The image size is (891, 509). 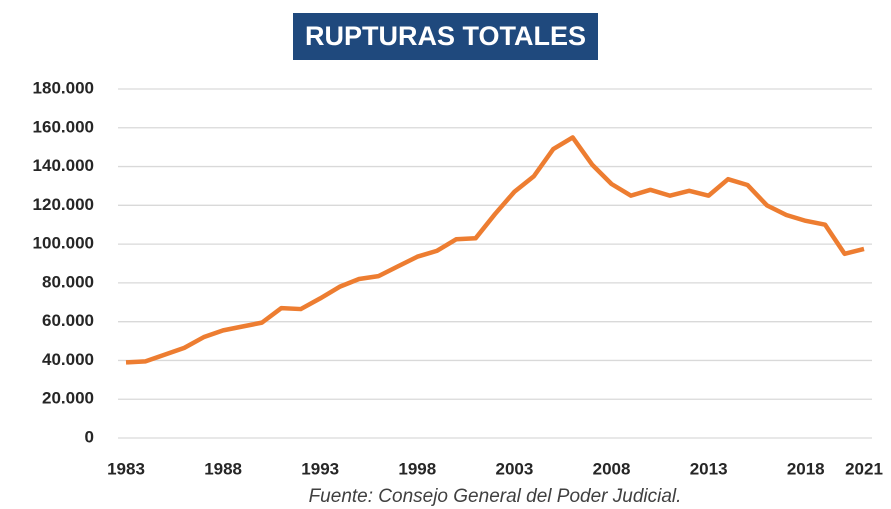 What do you see at coordinates (515, 468) in the screenshot?
I see `x-tick-label: 2003` at bounding box center [515, 468].